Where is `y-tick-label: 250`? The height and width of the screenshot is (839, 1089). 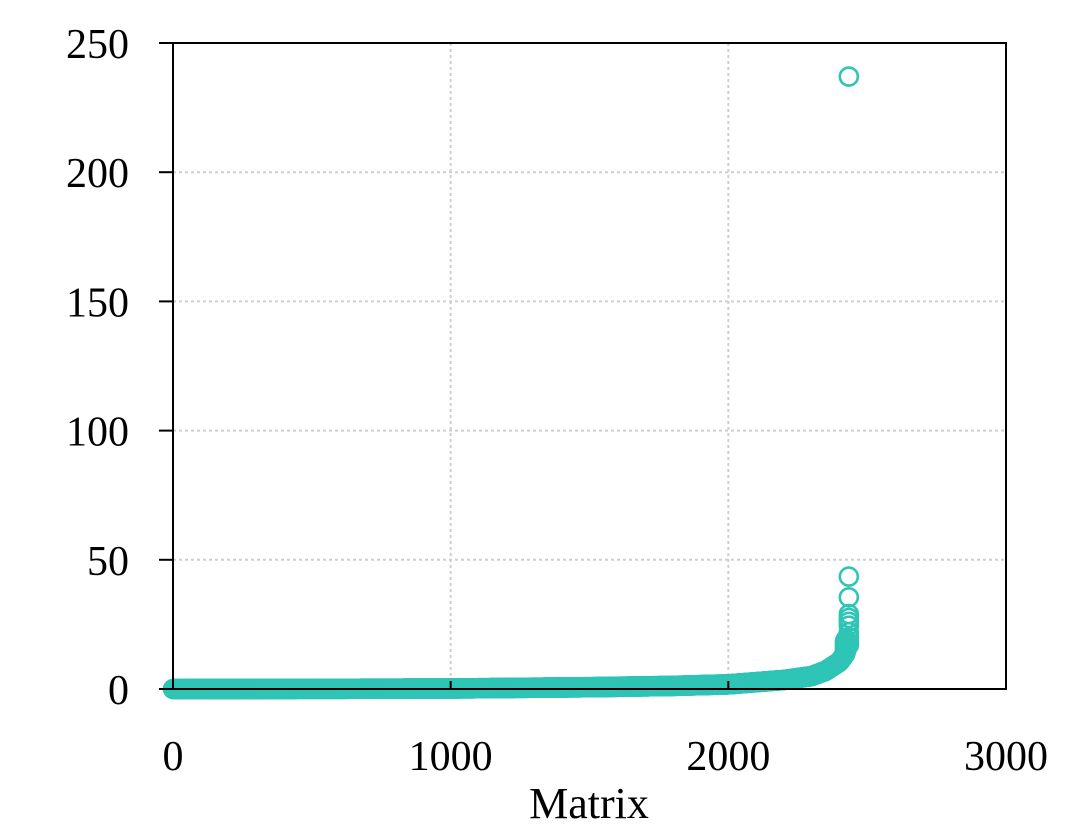 y-tick-label: 250 is located at coordinates (97, 45).